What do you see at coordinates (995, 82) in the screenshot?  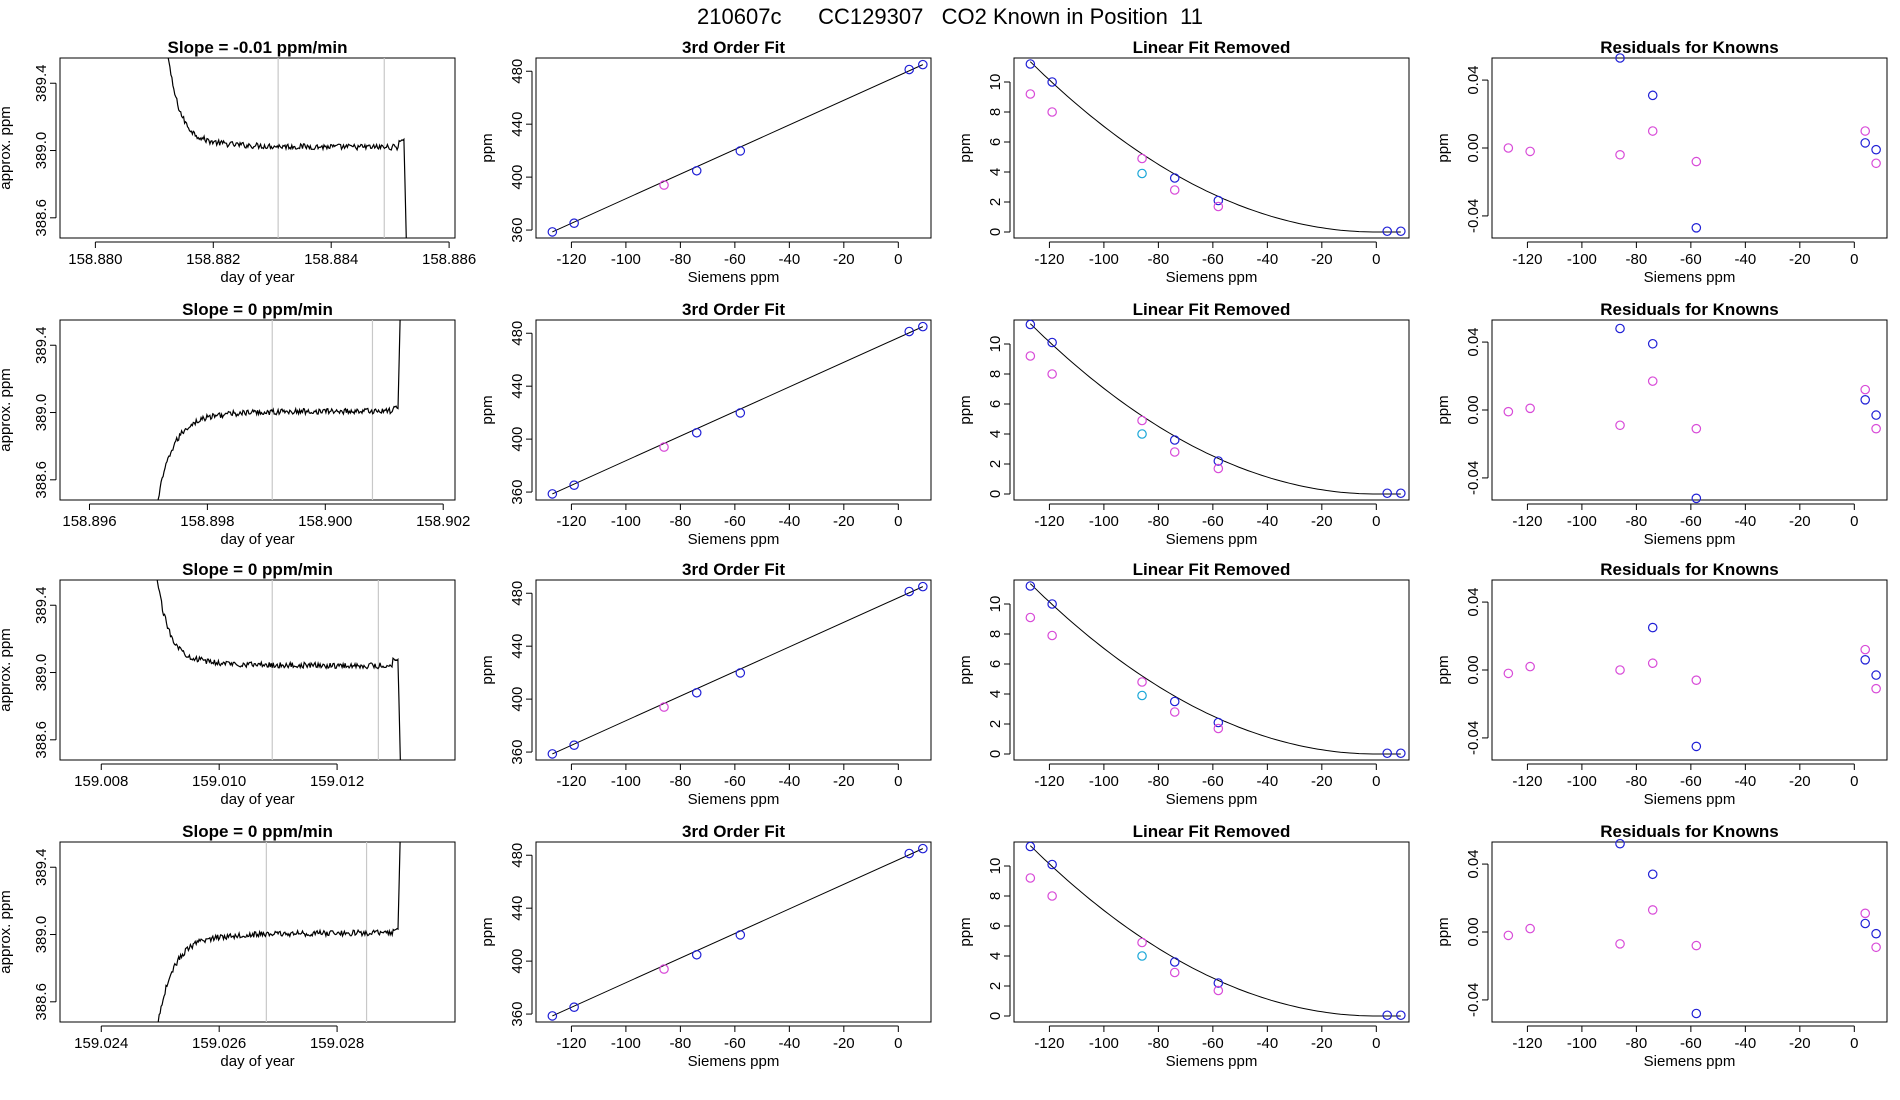 I see `y-tick-label: 10` at bounding box center [995, 82].